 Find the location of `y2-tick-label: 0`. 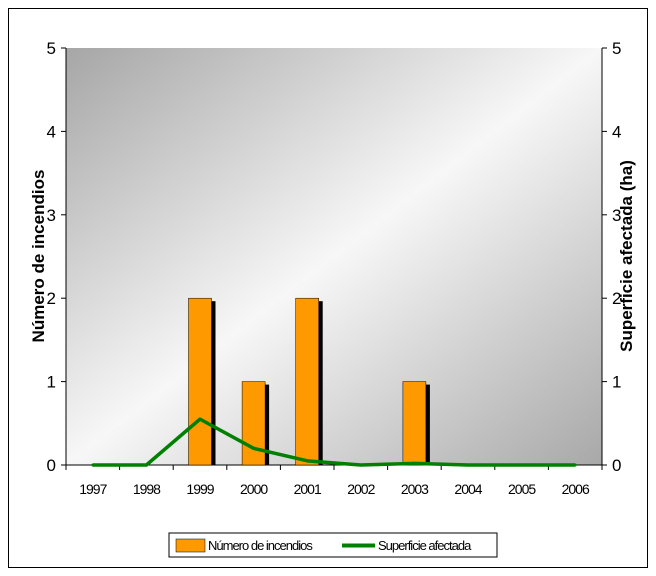

y2-tick-label: 0 is located at coordinates (616, 465).